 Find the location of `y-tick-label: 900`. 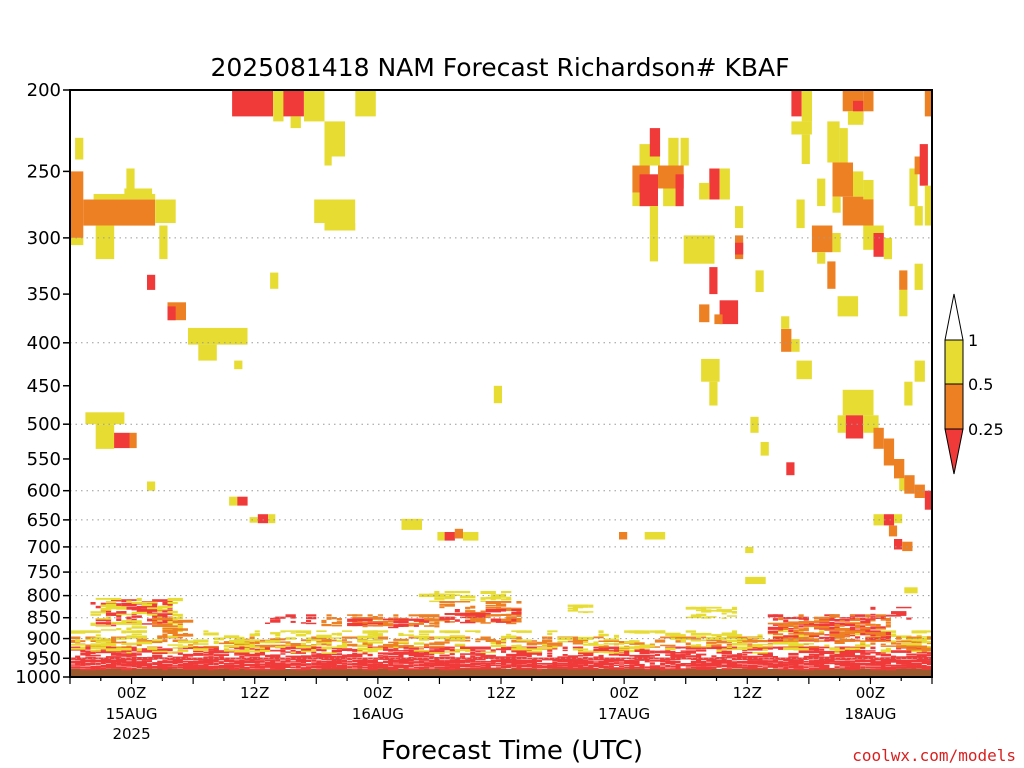

y-tick-label: 900 is located at coordinates (44, 639).